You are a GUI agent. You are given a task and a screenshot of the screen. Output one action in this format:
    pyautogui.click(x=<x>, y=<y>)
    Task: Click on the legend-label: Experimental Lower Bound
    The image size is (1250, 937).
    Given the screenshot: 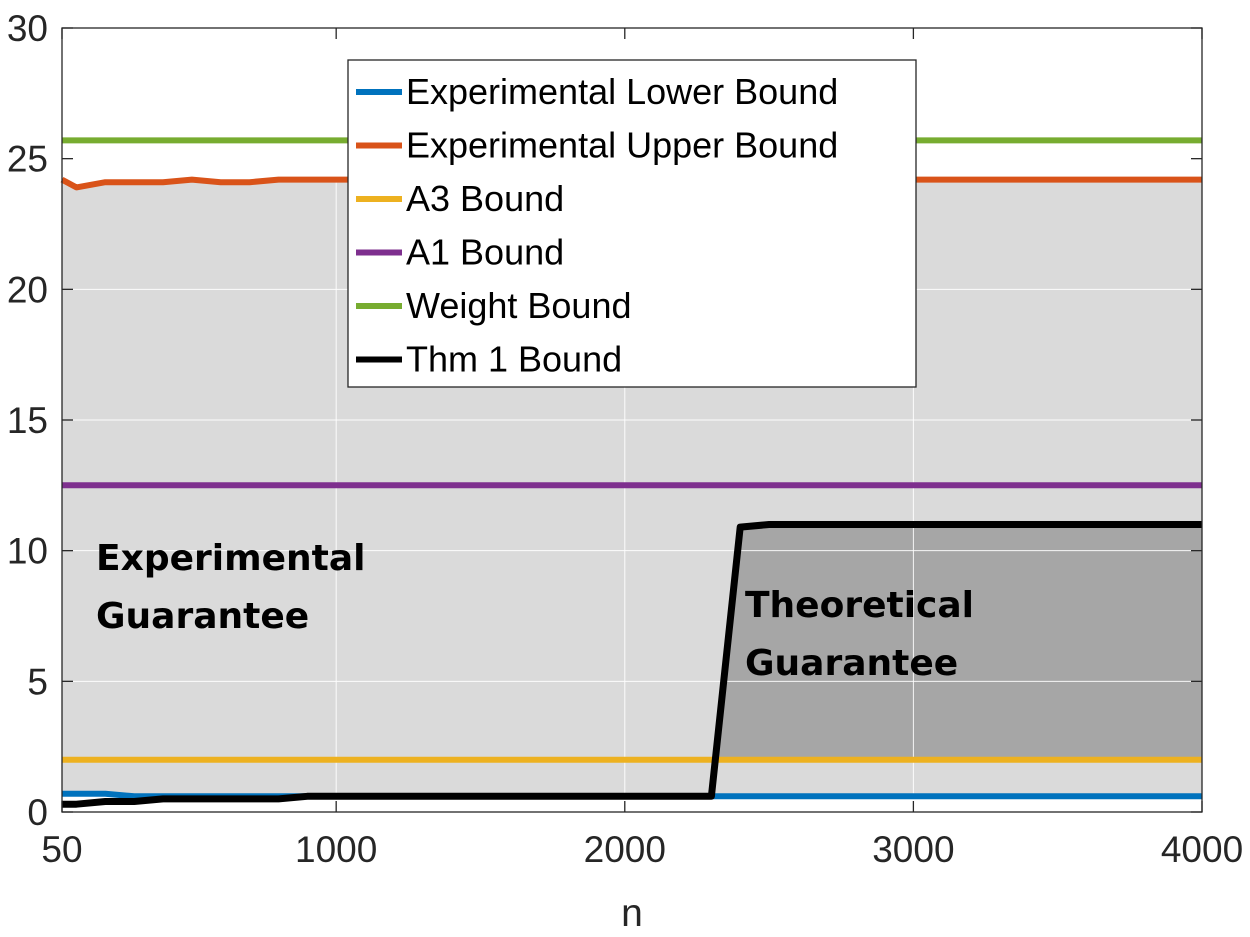 What is the action you would take?
    pyautogui.click(x=622, y=91)
    